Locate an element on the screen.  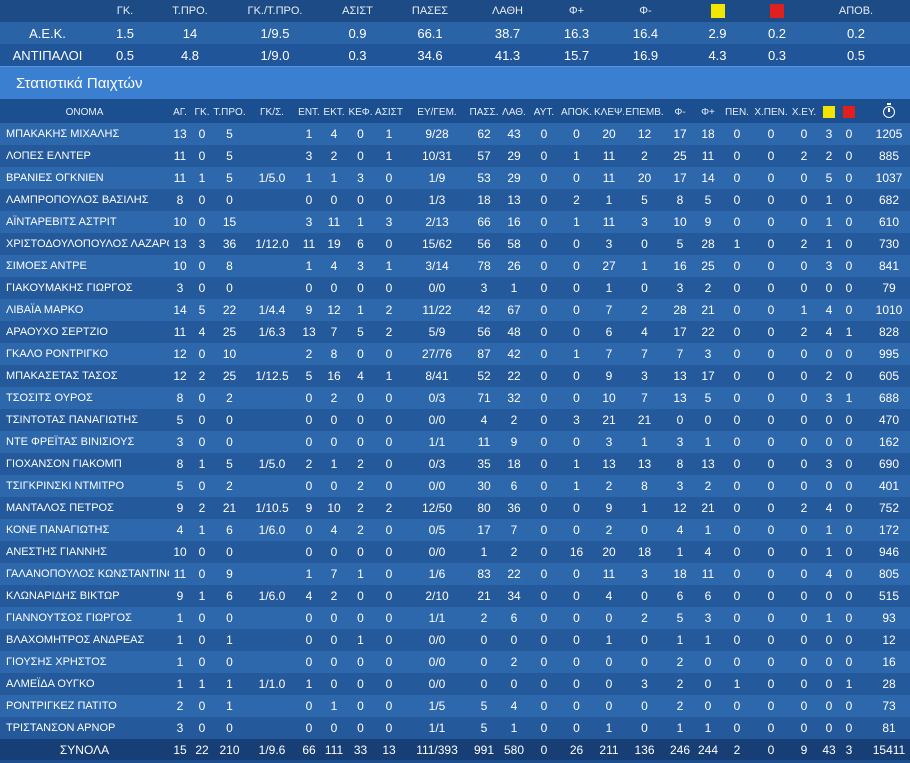
goals-header: ΓΚ. is located at coordinates (202, 112).